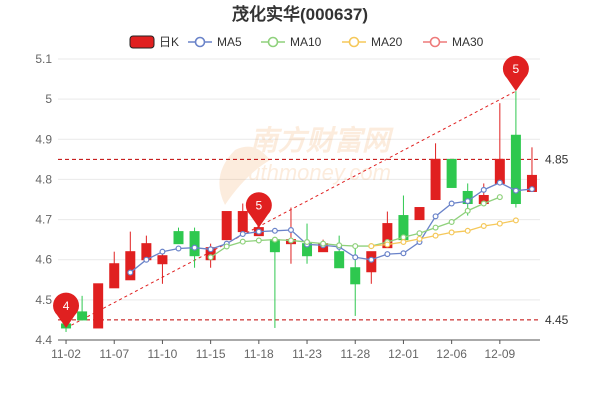  What do you see at coordinates (66, 354) in the screenshot?
I see `x-tick-label: 11-02` at bounding box center [66, 354].